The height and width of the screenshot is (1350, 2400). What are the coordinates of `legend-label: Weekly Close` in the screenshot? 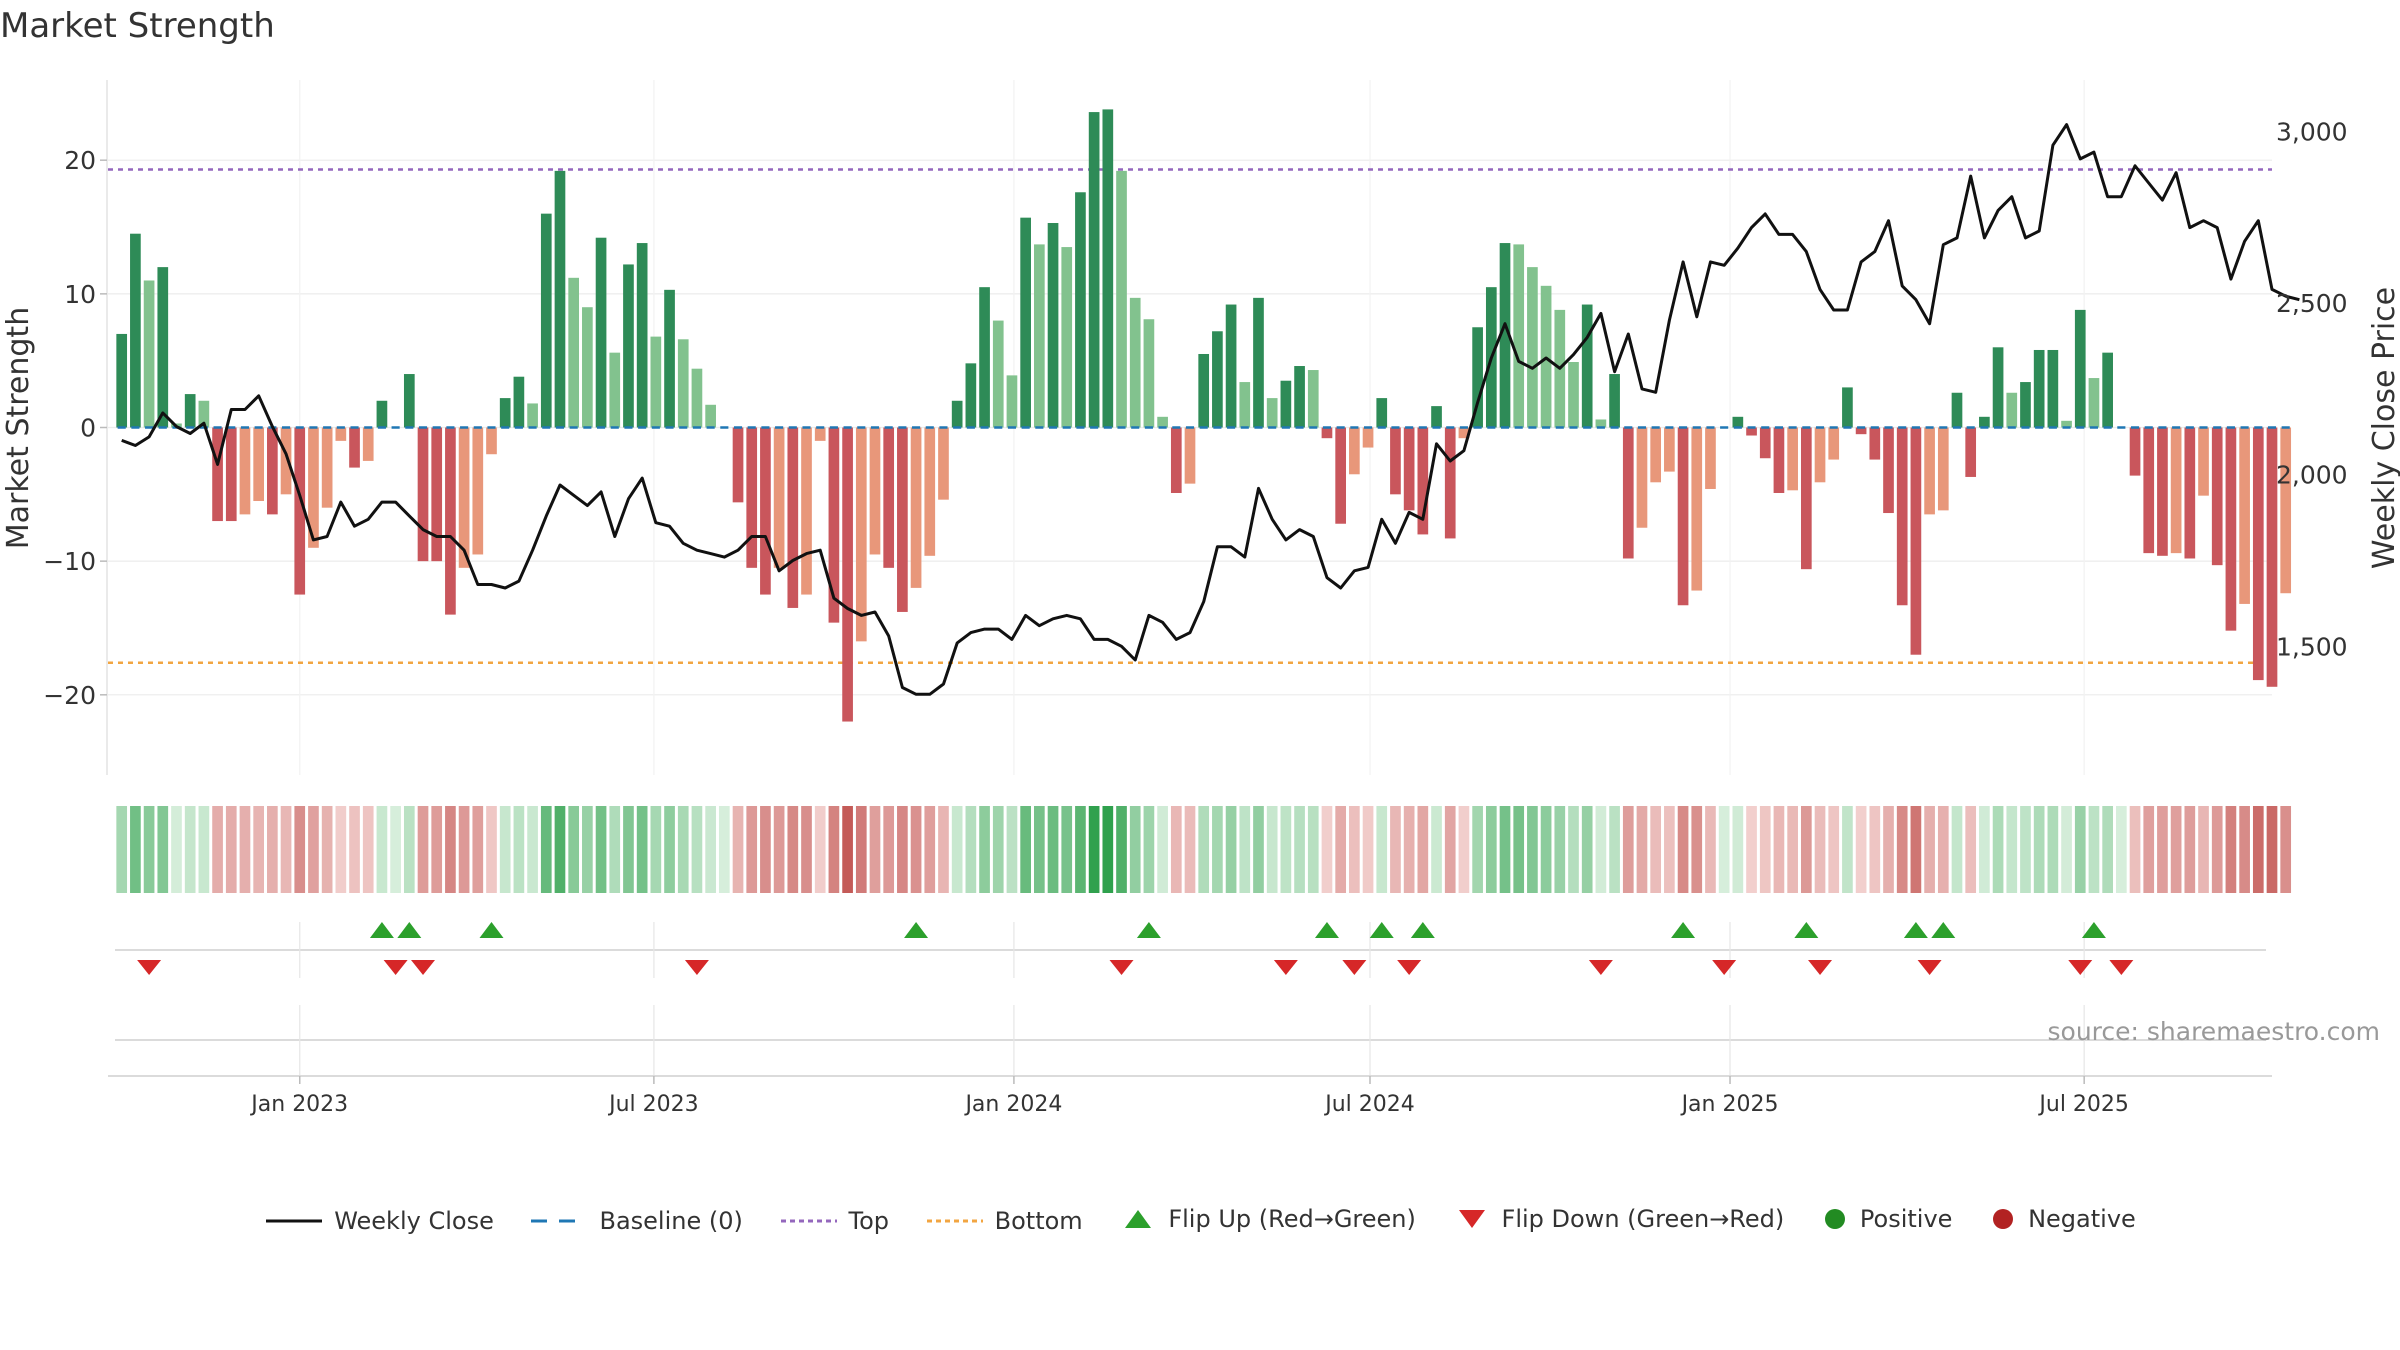 It's located at (414, 1221).